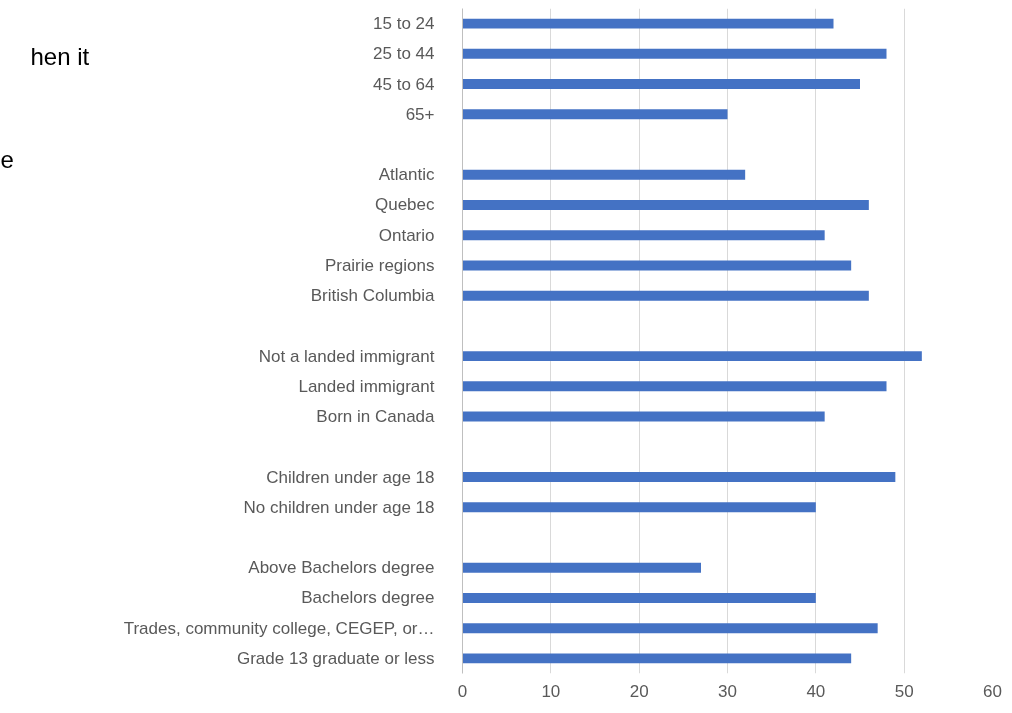 This screenshot has width=1012, height=713. What do you see at coordinates (462, 691) in the screenshot?
I see `x-tick-label: 0` at bounding box center [462, 691].